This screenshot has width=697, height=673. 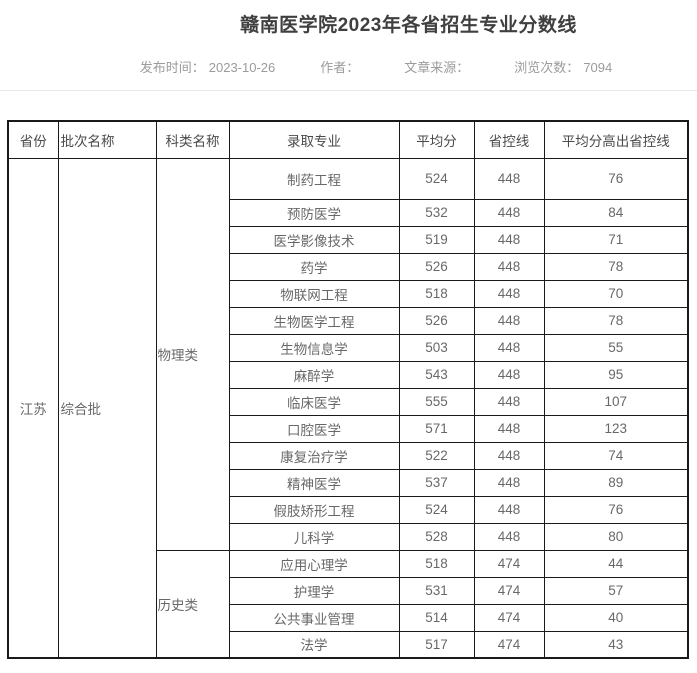 What do you see at coordinates (107, 139) in the screenshot?
I see `col-header-batch: 批次名称` at bounding box center [107, 139].